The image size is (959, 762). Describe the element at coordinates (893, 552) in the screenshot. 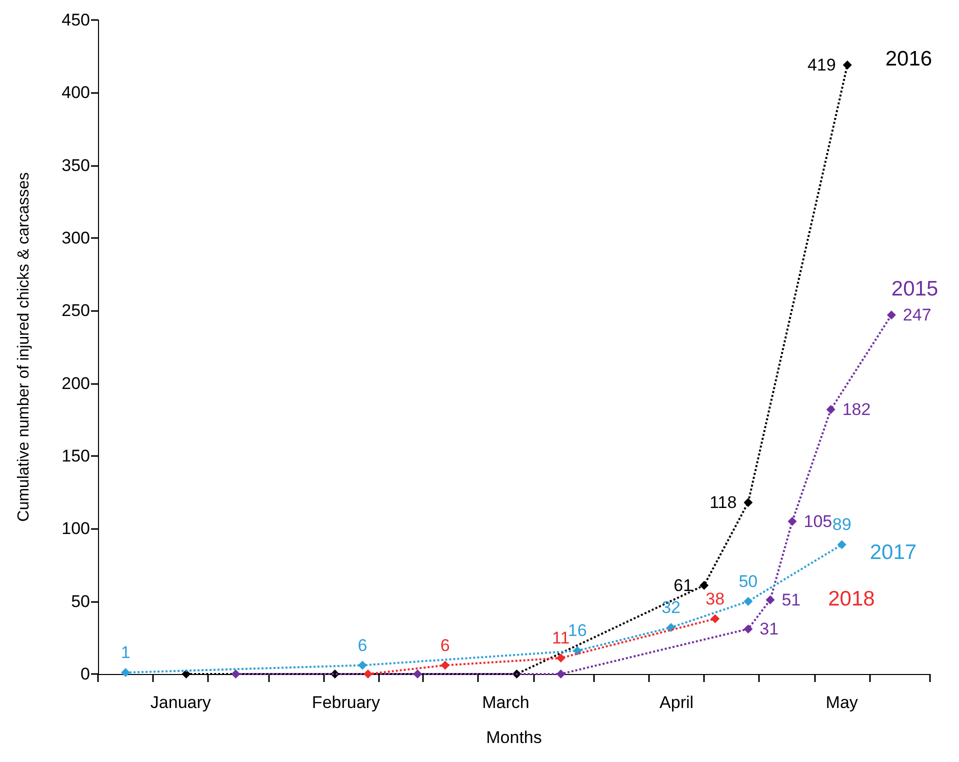

I see `series-label: 2017` at that location.